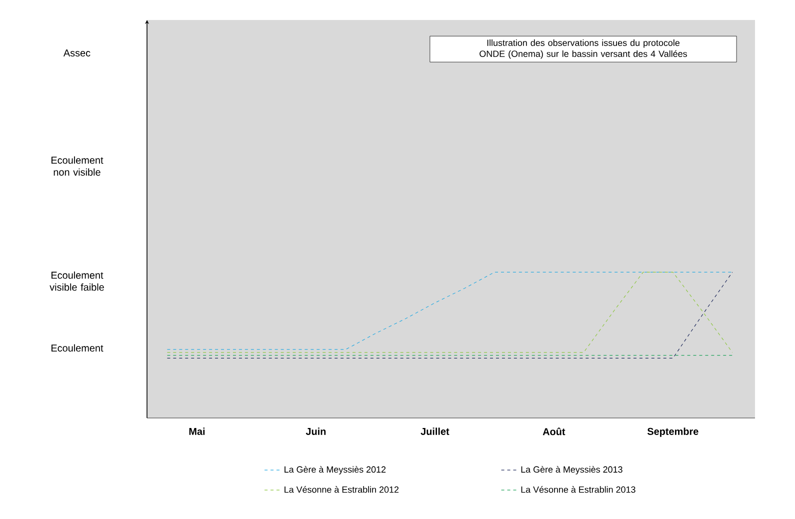 The width and height of the screenshot is (795, 519). Describe the element at coordinates (571, 470) in the screenshot. I see `legend-label: La Gère à Meyssiès 2013` at that location.